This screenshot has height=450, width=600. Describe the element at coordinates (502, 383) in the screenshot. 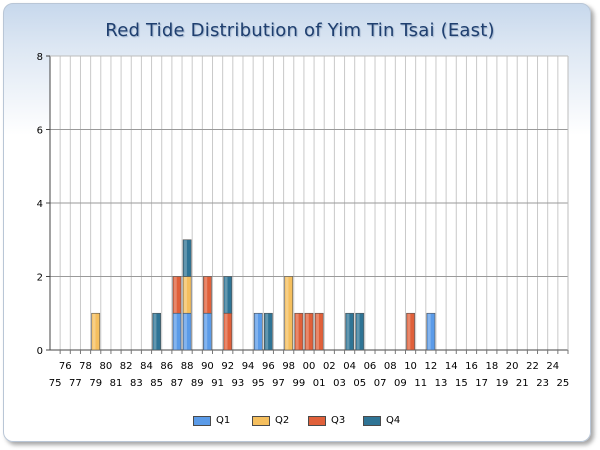

I see `x-tick-label: 19` at that location.